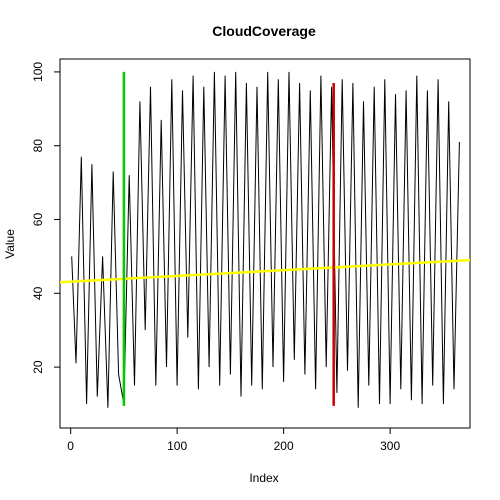  What do you see at coordinates (177, 446) in the screenshot?
I see `x-tick-label: 100` at bounding box center [177, 446].